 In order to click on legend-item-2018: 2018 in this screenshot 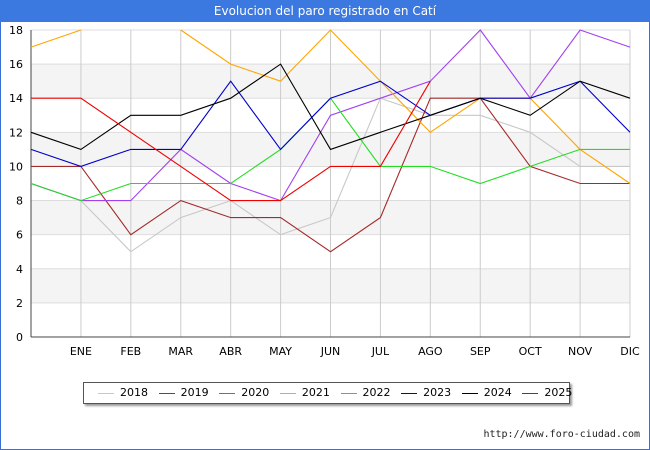, I will do `click(123, 393)`.